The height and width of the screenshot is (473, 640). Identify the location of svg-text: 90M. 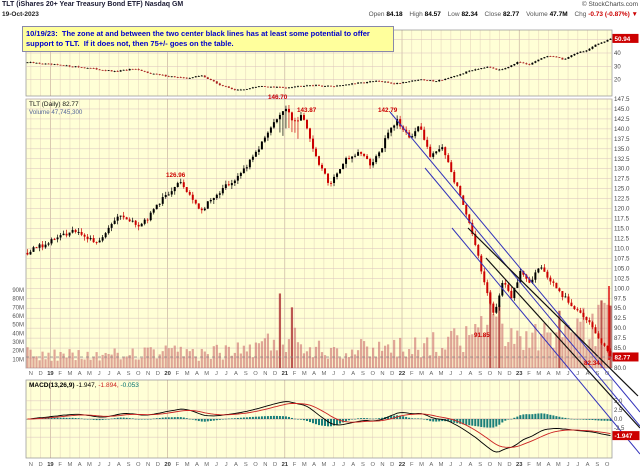
(18, 291).